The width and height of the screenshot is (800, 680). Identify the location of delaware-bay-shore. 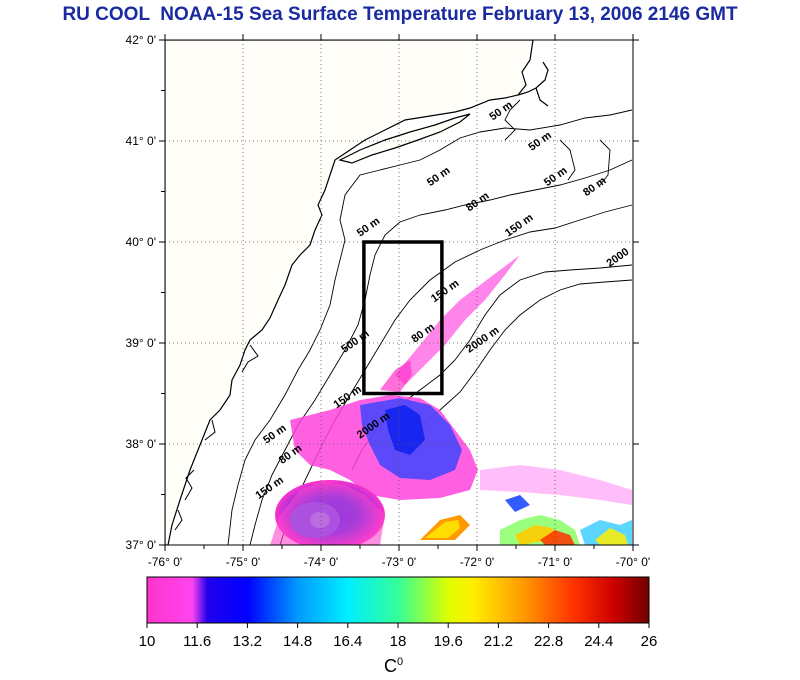
(216, 437).